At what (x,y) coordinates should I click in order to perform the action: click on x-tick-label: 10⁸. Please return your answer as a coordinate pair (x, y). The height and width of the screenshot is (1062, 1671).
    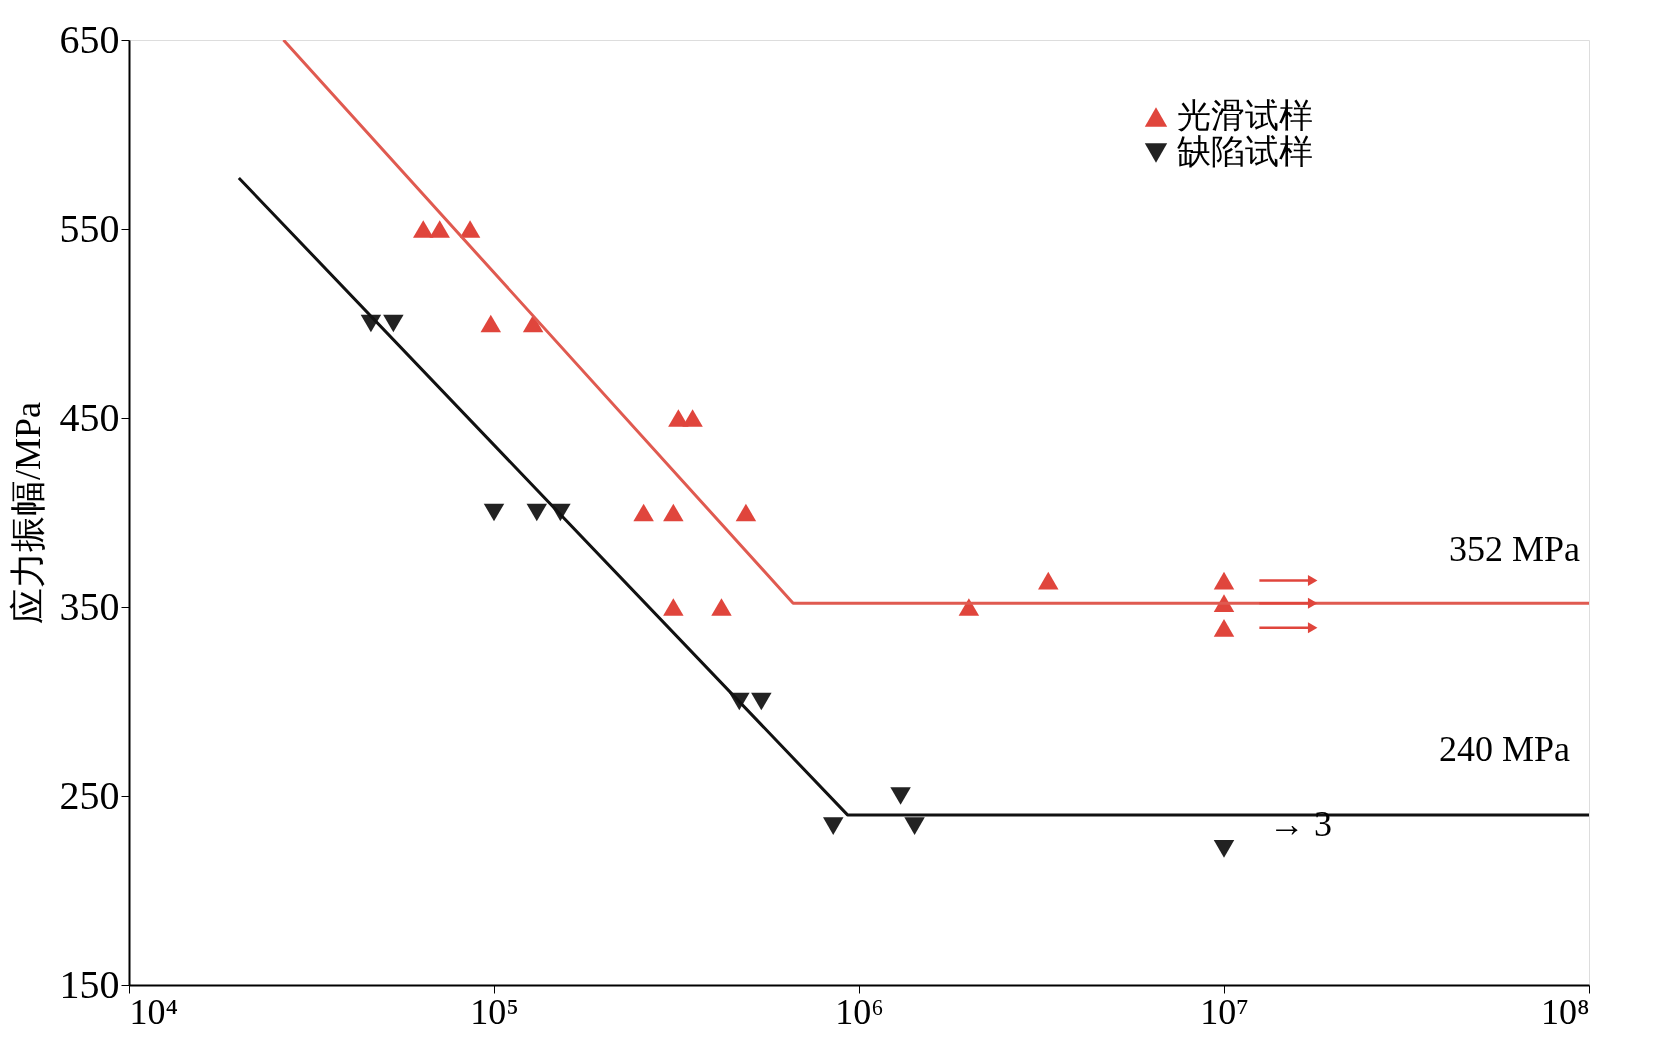
    Looking at the image, I should click on (1565, 1011).